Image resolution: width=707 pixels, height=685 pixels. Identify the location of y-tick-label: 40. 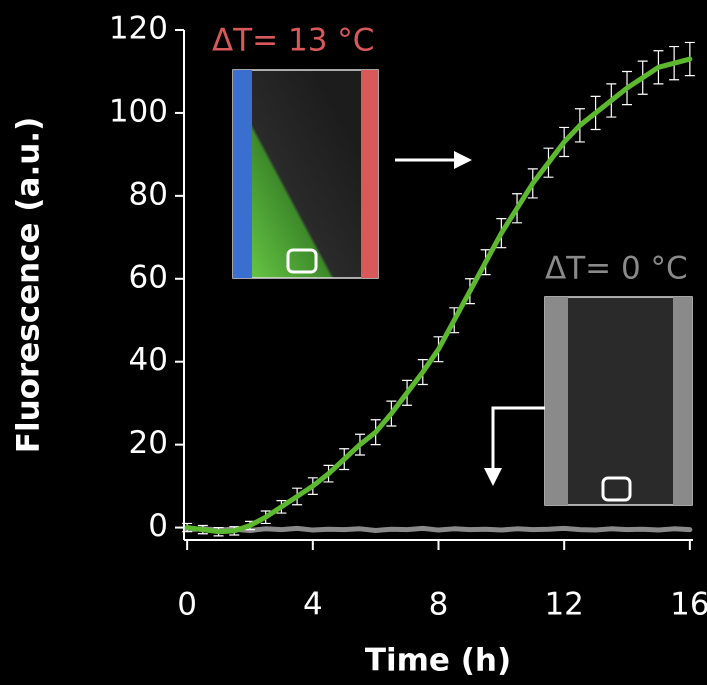
(148, 360).